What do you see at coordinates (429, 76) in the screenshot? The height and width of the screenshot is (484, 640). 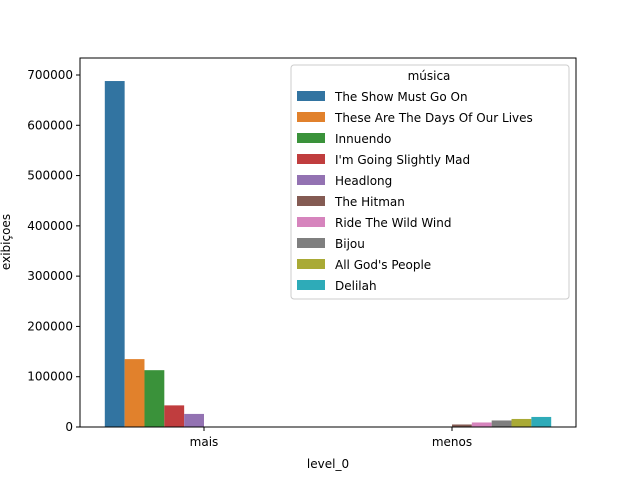 I see `legend-title: música` at bounding box center [429, 76].